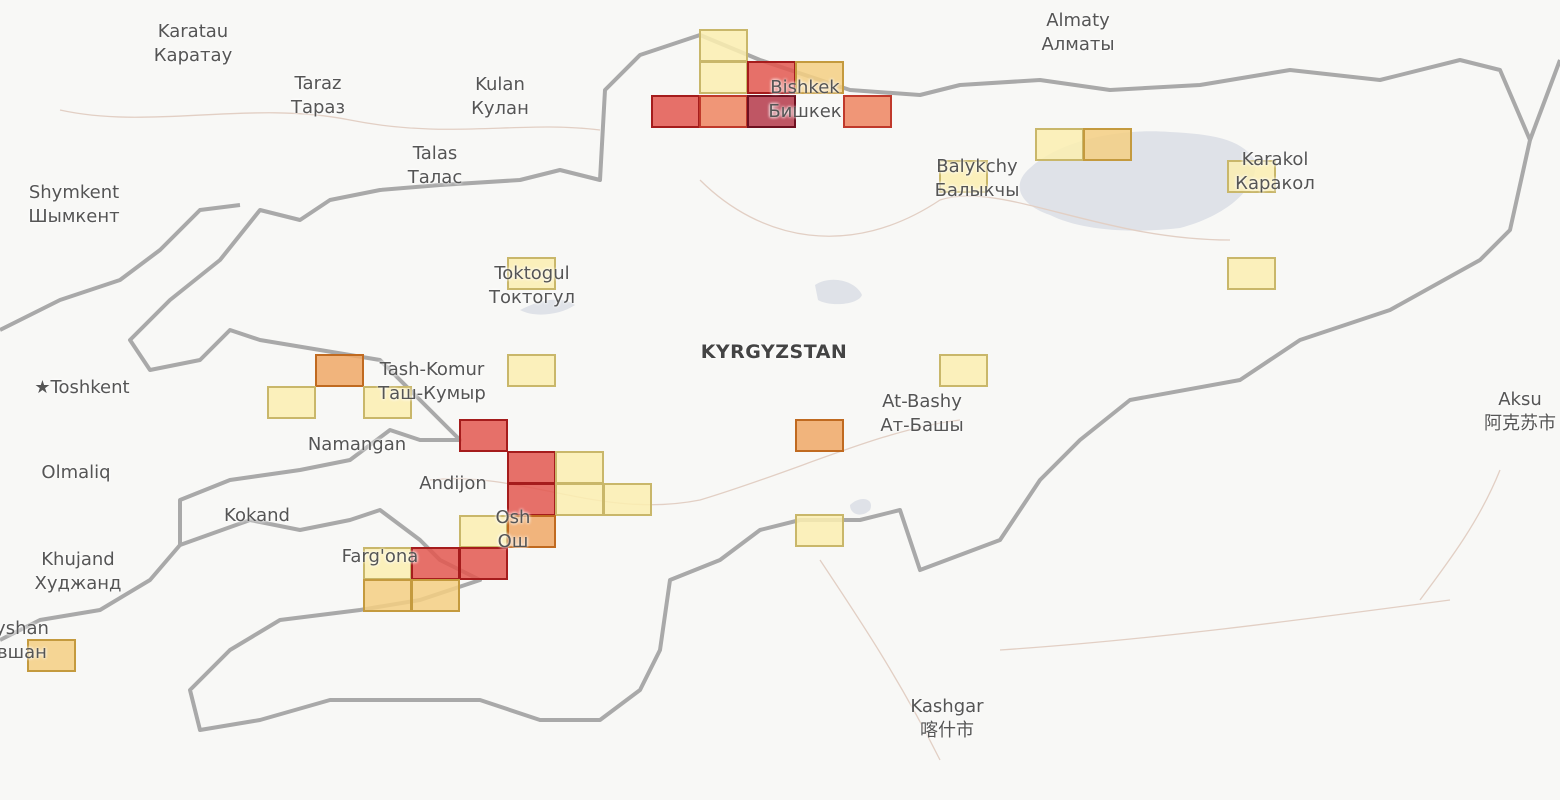 The image size is (1560, 800). I want to click on place-label: Balykchy Балыкчы, so click(977, 179).